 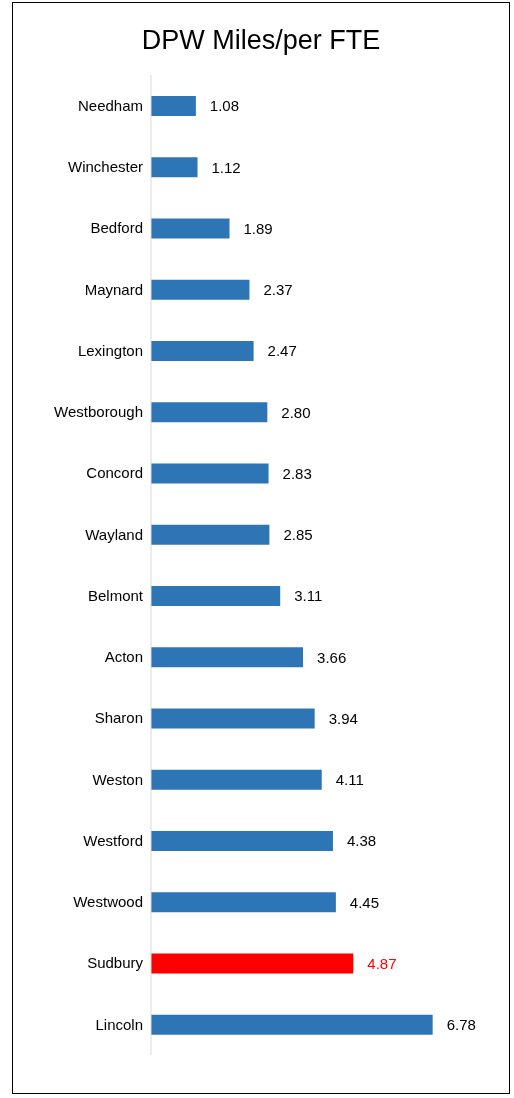 I want to click on data-label: 1.08, so click(x=224, y=106).